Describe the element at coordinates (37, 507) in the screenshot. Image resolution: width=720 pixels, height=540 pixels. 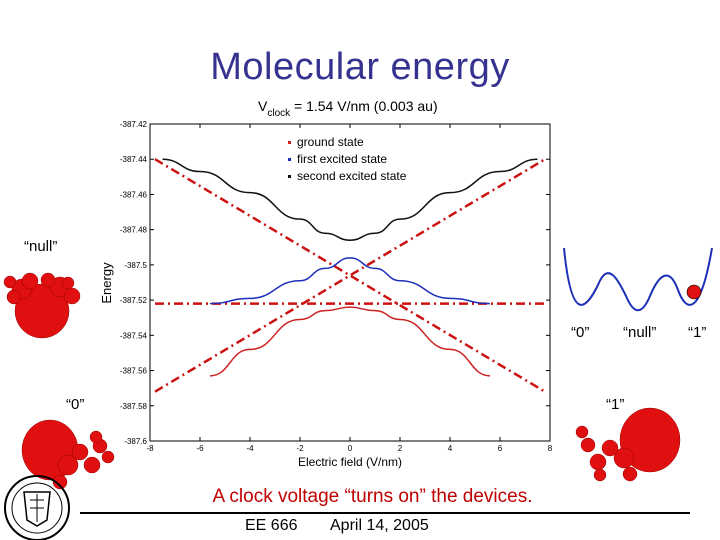
I see `university-seal-logo` at that location.